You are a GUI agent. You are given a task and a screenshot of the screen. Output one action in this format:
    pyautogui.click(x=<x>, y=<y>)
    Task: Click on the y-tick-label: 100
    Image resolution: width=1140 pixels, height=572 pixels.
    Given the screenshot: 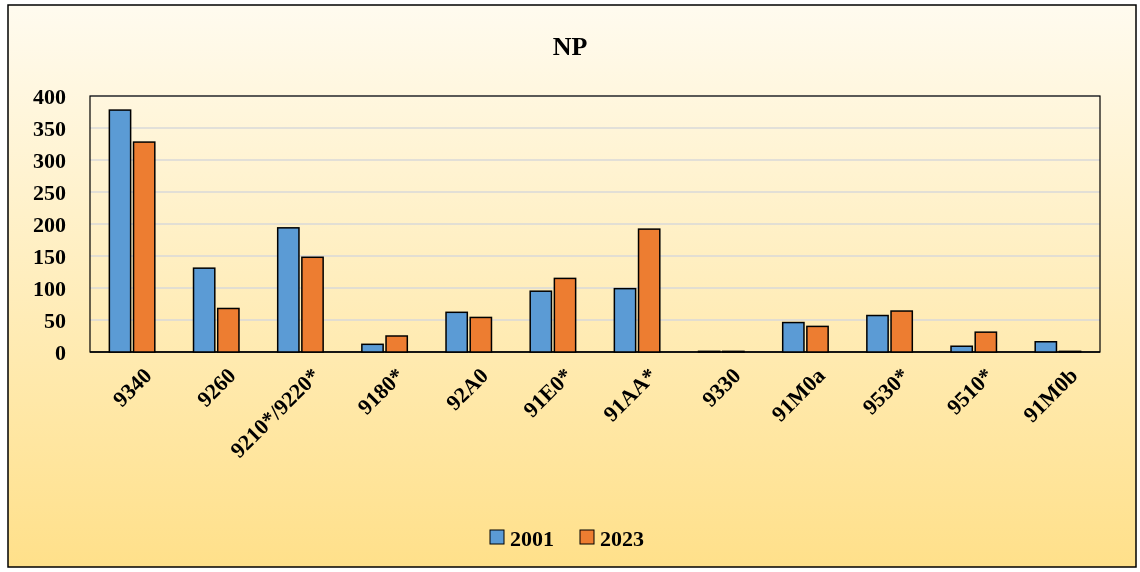 What is the action you would take?
    pyautogui.click(x=49, y=288)
    